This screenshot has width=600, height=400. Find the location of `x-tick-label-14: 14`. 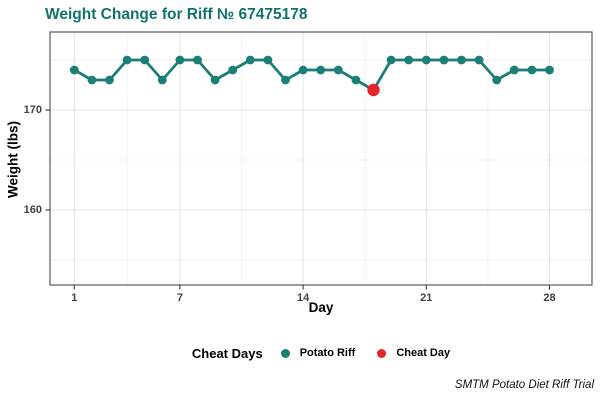

x-tick-label-14: 14 is located at coordinates (303, 298).